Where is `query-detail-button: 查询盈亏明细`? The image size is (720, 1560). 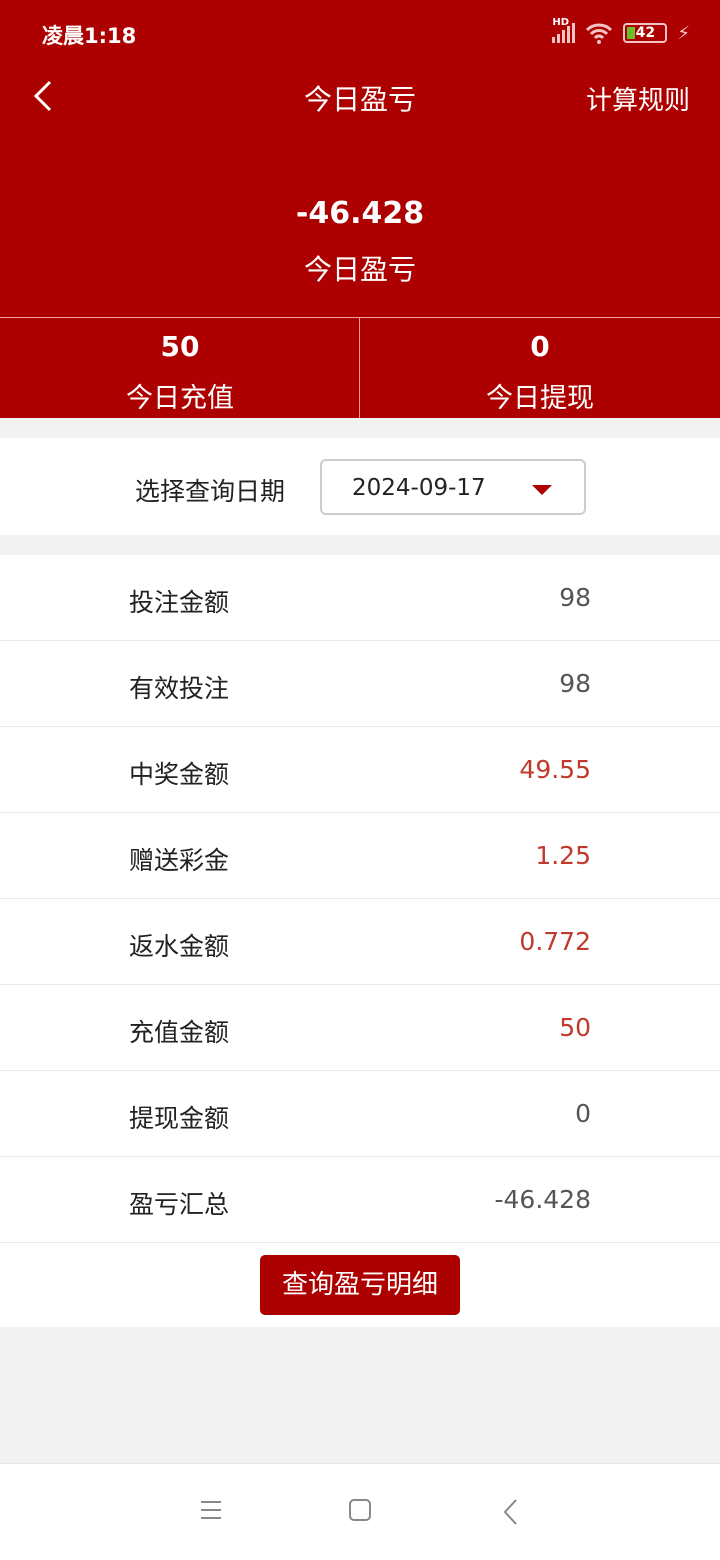 query-detail-button: 查询盈亏明细 is located at coordinates (360, 1285).